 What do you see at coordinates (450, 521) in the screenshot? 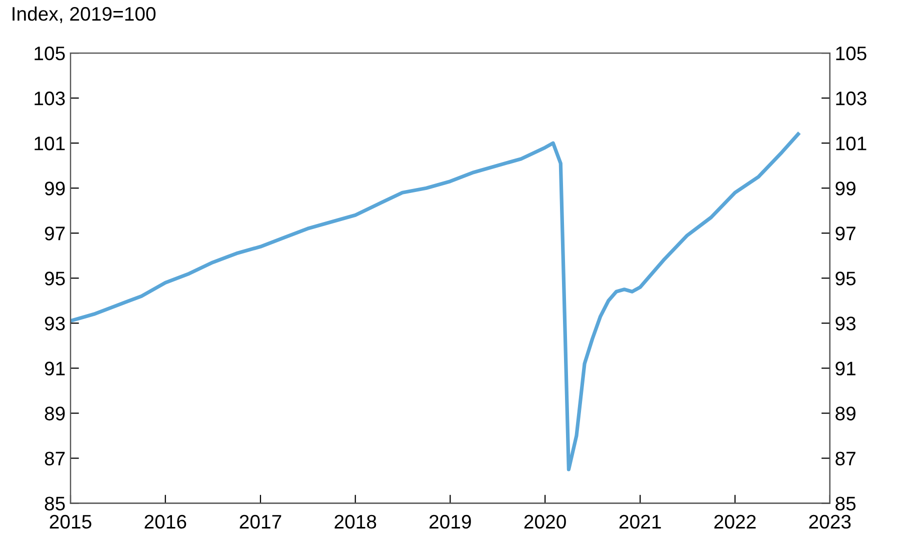
I see `x-tick-label: 2019` at bounding box center [450, 521].